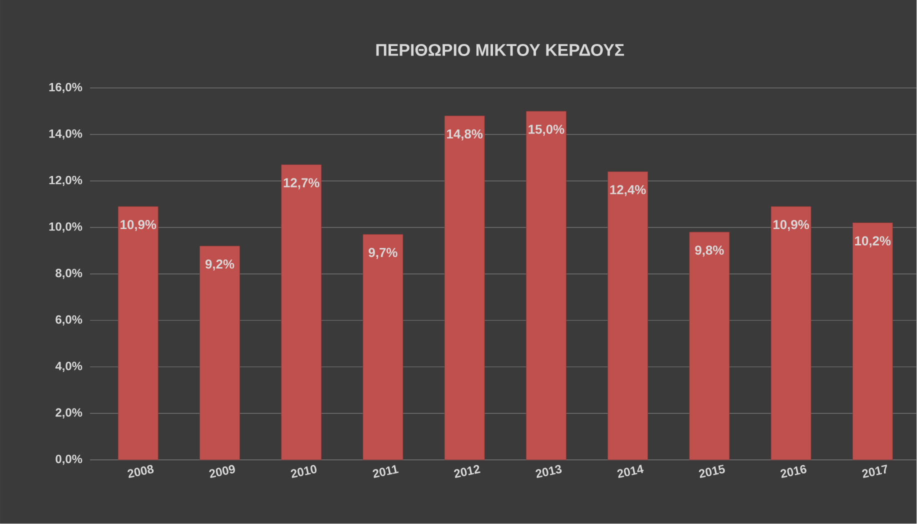 This screenshot has height=524, width=917. What do you see at coordinates (467, 471) in the screenshot?
I see `x-tick-label: 2012` at bounding box center [467, 471].